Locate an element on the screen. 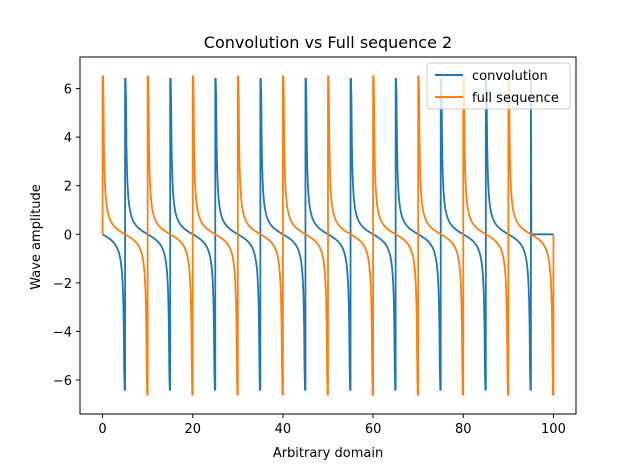 The image size is (640, 468). y-tick-label: 4 is located at coordinates (68, 138).